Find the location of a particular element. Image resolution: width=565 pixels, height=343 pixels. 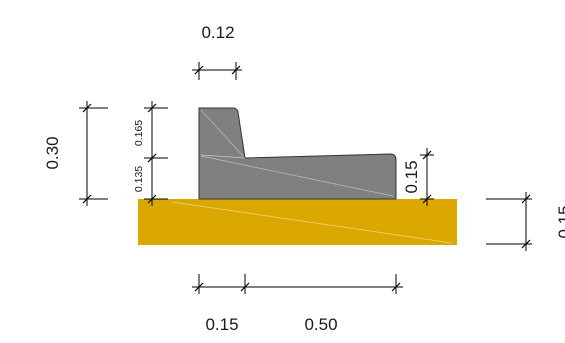

dimension-gutter-height: 0.15 is located at coordinates (418, 177).